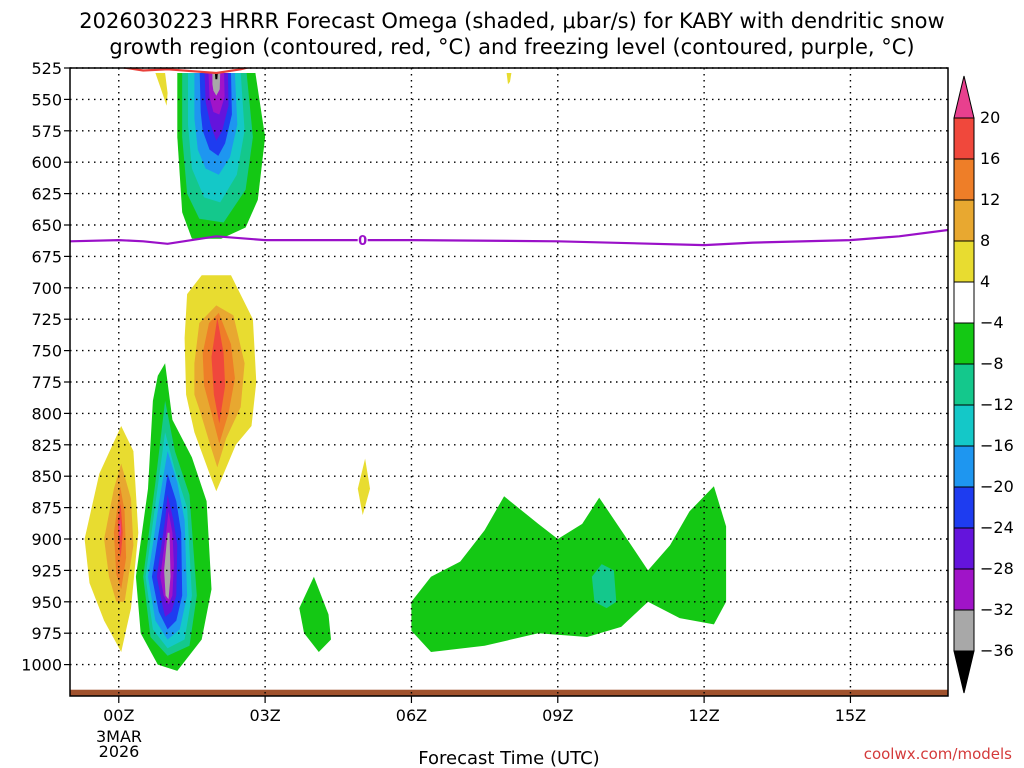  What do you see at coordinates (938, 754) in the screenshot?
I see `credit-text: coolwx.com/models` at bounding box center [938, 754].